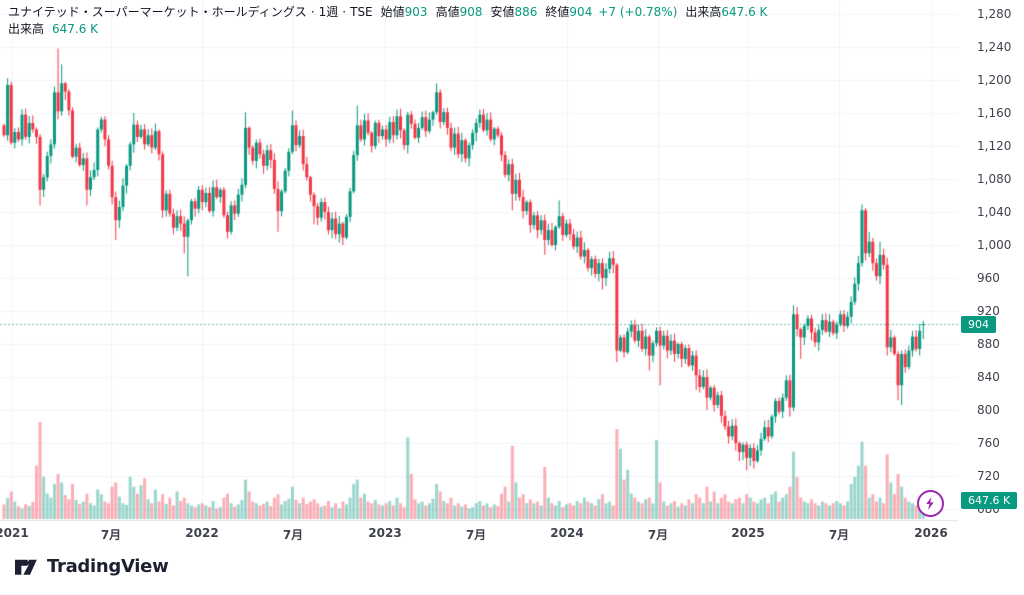 This screenshot has width=1024, height=595. What do you see at coordinates (748, 533) in the screenshot?
I see `time-axis-label: 2025` at bounding box center [748, 533].